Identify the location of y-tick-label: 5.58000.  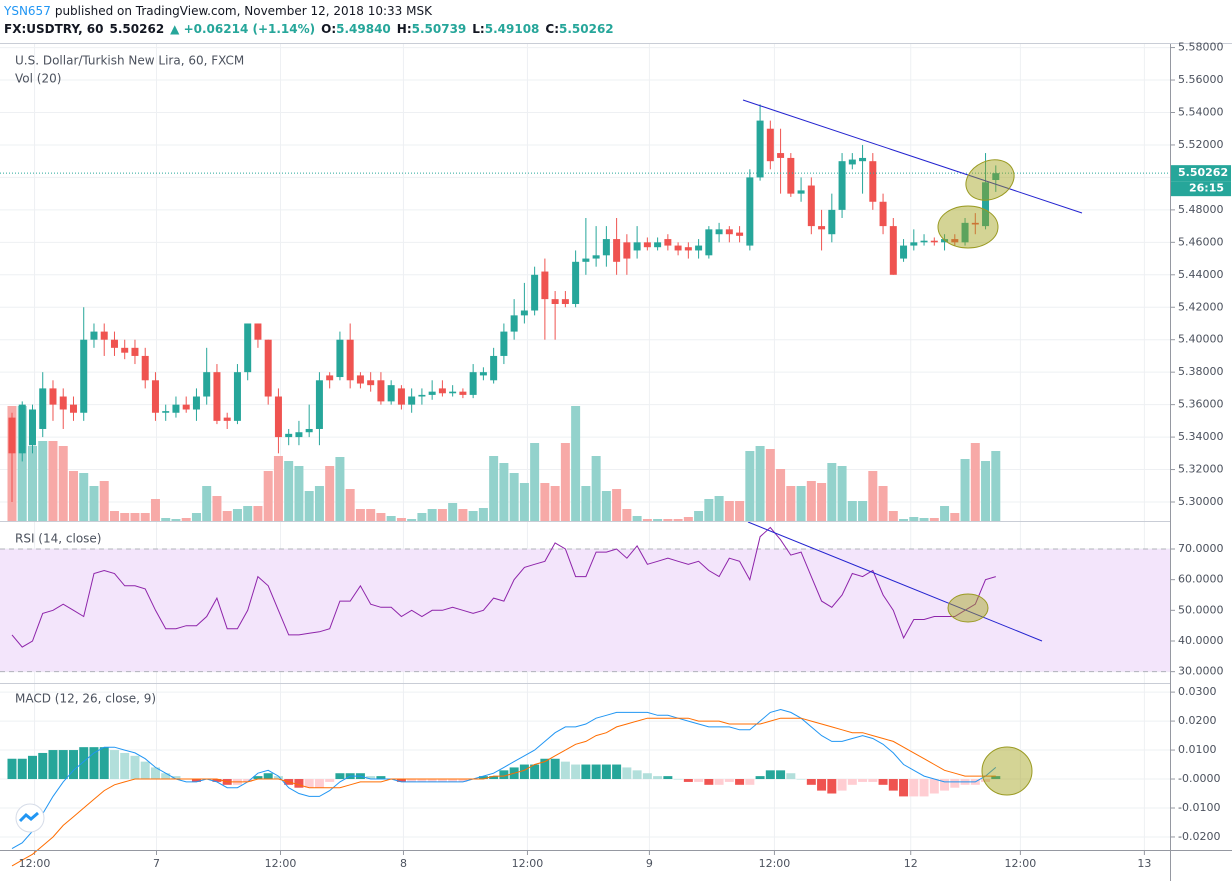
(1201, 47).